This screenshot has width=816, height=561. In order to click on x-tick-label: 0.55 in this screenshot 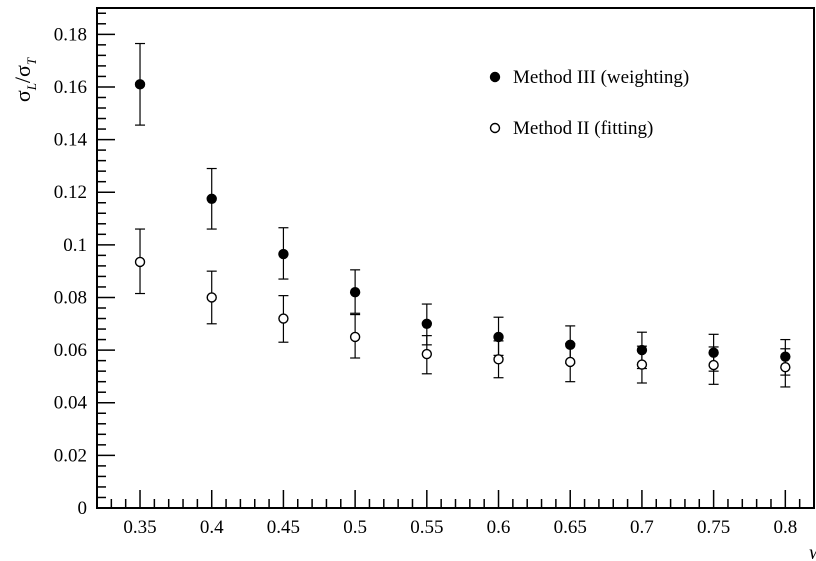, I will do `click(426, 527)`.